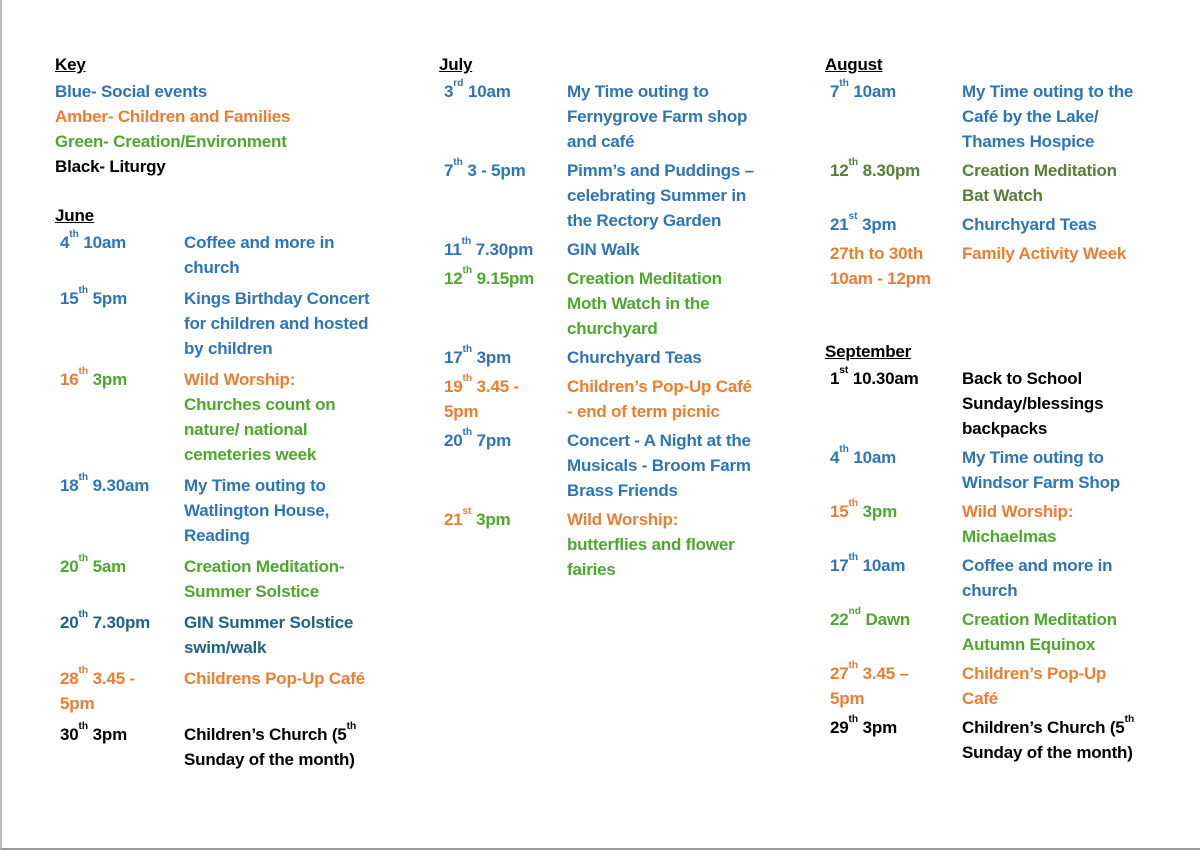 The height and width of the screenshot is (850, 1200). What do you see at coordinates (481, 399) in the screenshot?
I see `text-segment: 3.45 - 5pm` at bounding box center [481, 399].